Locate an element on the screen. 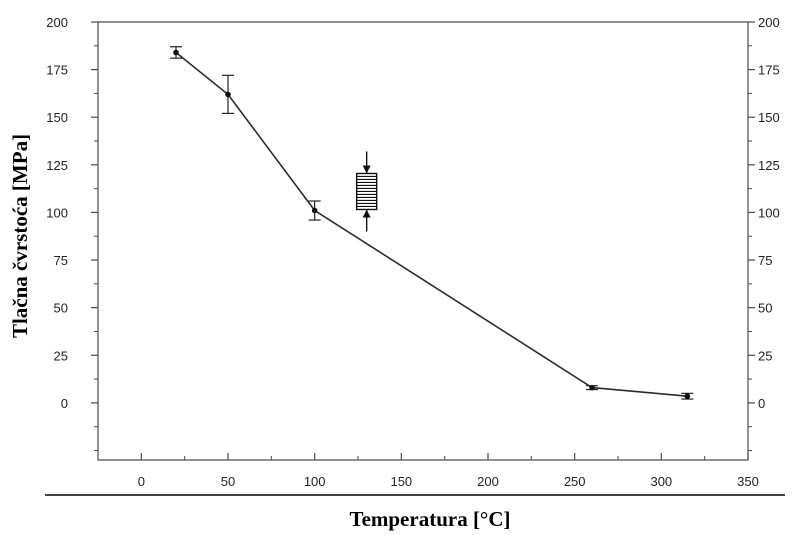 This screenshot has height=535, width=801. x-tick-label: 200 is located at coordinates (488, 481).